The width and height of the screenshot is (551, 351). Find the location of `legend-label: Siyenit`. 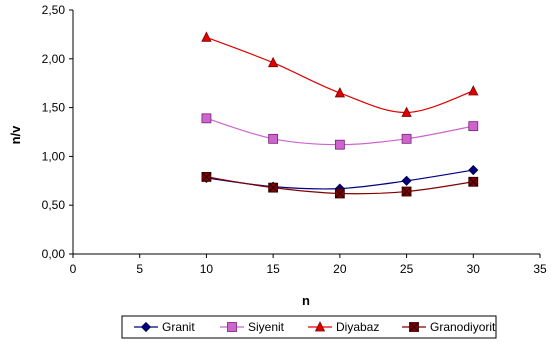

legend-label: Siyenit is located at coordinates (266, 327).